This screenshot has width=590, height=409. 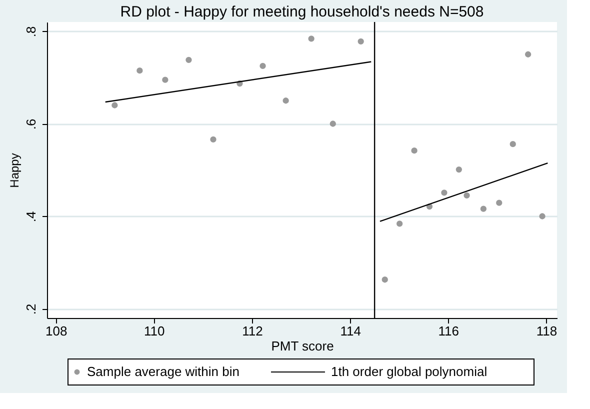 What do you see at coordinates (350, 331) in the screenshot?
I see `x-tick-label: 114` at bounding box center [350, 331].